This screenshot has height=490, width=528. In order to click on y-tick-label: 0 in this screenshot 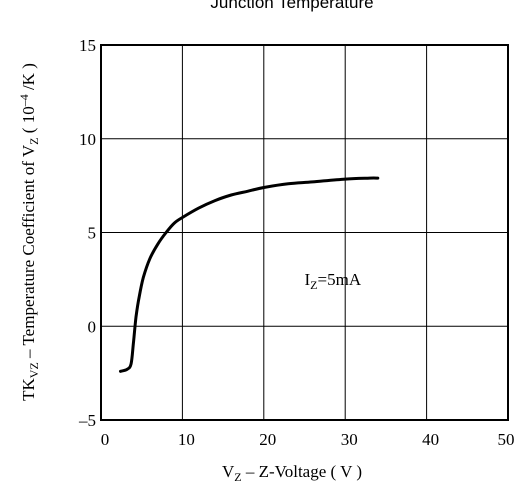, I will do `click(92, 326)`.